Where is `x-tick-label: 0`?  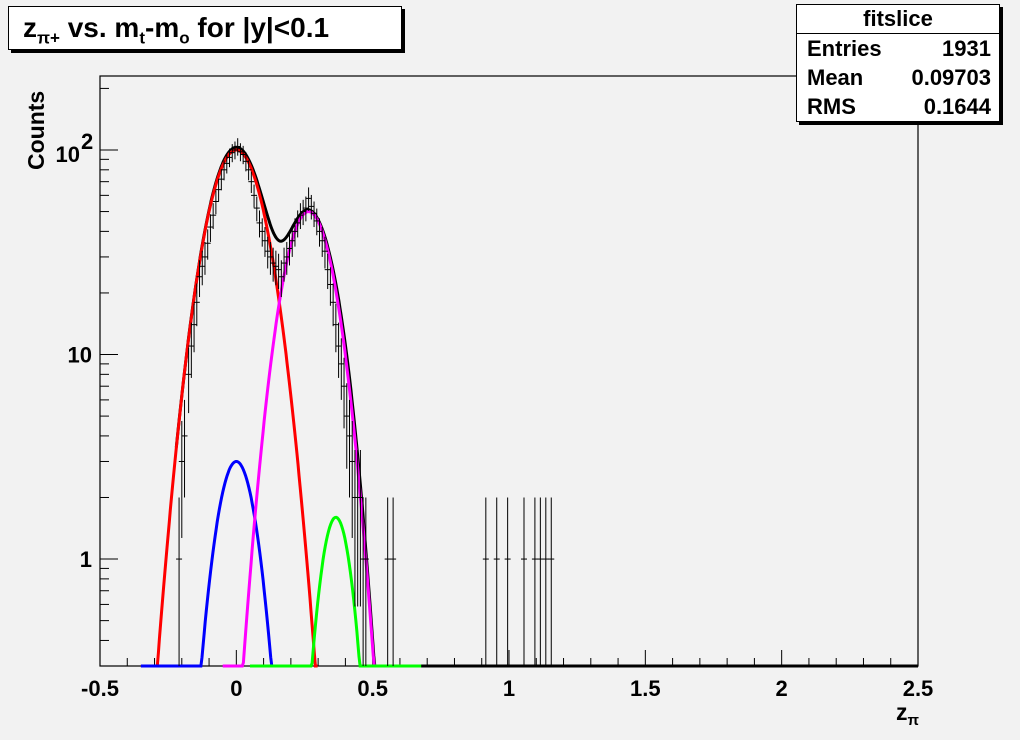
x-tick-label: 0 is located at coordinates (236, 688).